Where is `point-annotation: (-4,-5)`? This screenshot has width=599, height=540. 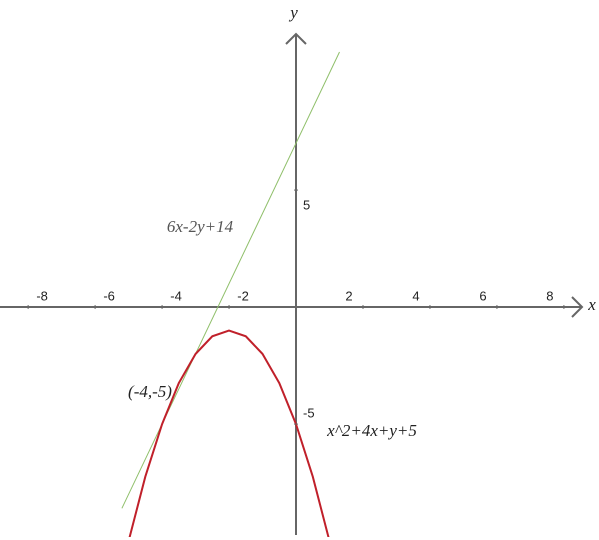 point-annotation: (-4,-5) is located at coordinates (150, 391).